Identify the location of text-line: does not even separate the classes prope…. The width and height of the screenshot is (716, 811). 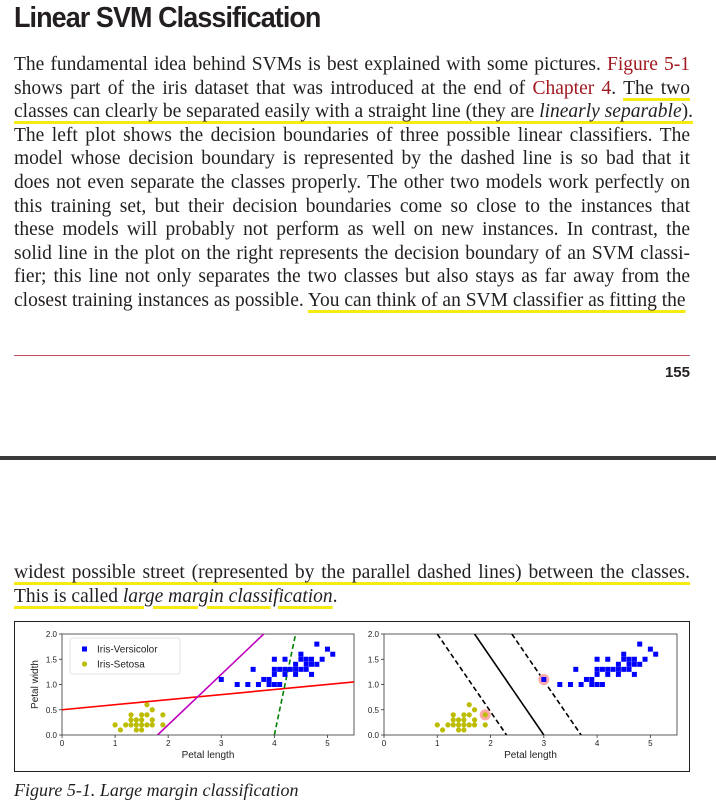
(352, 183).